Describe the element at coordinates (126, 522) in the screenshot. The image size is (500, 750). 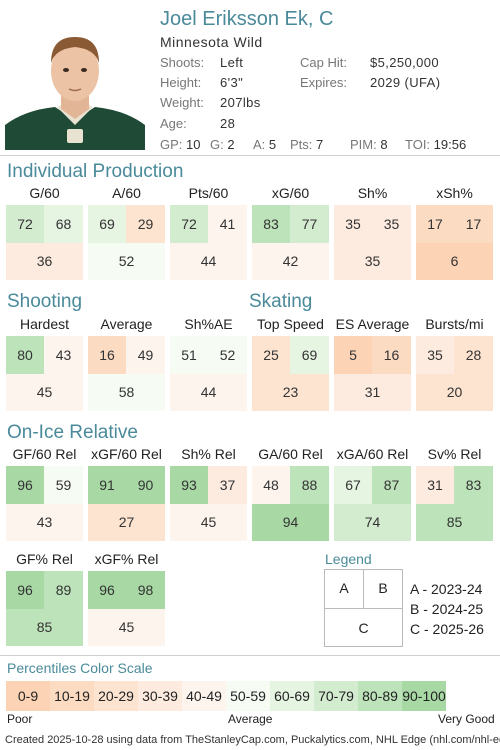
I see `xgf60-c-value: 27` at that location.